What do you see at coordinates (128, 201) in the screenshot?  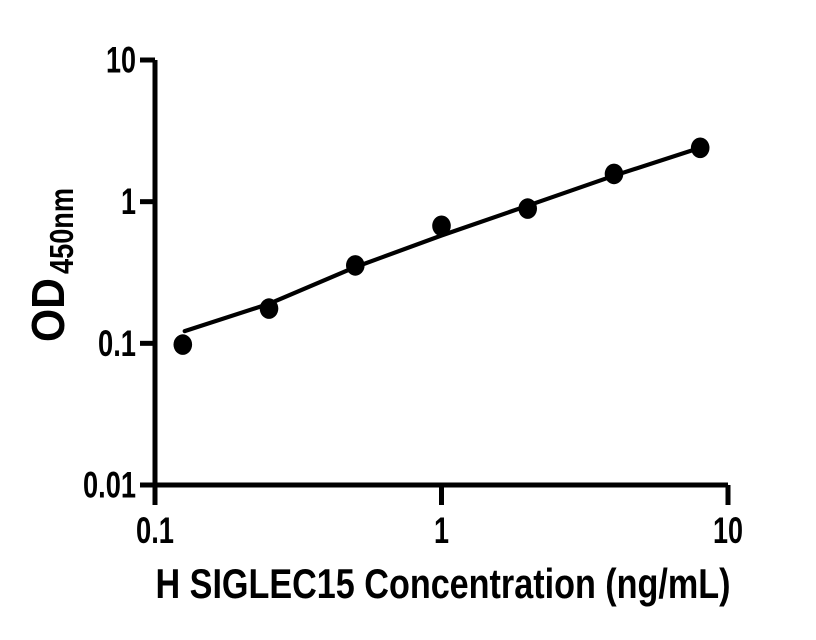 I see `y-axis-tick-label: 1` at bounding box center [128, 201].